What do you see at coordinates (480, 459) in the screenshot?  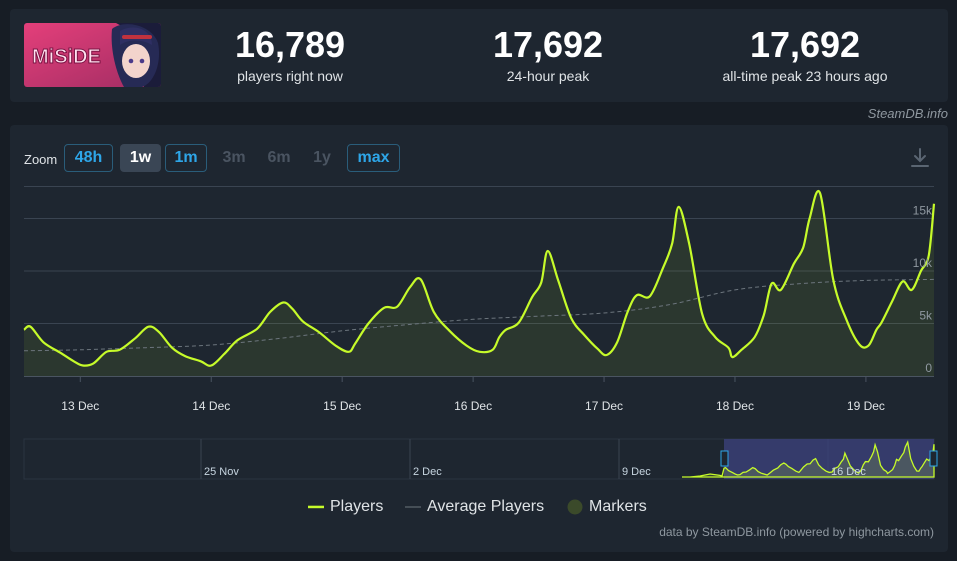 I see `navigator: 25 Nov 2 Dec 9 Dec 16 Dec` at bounding box center [480, 459].